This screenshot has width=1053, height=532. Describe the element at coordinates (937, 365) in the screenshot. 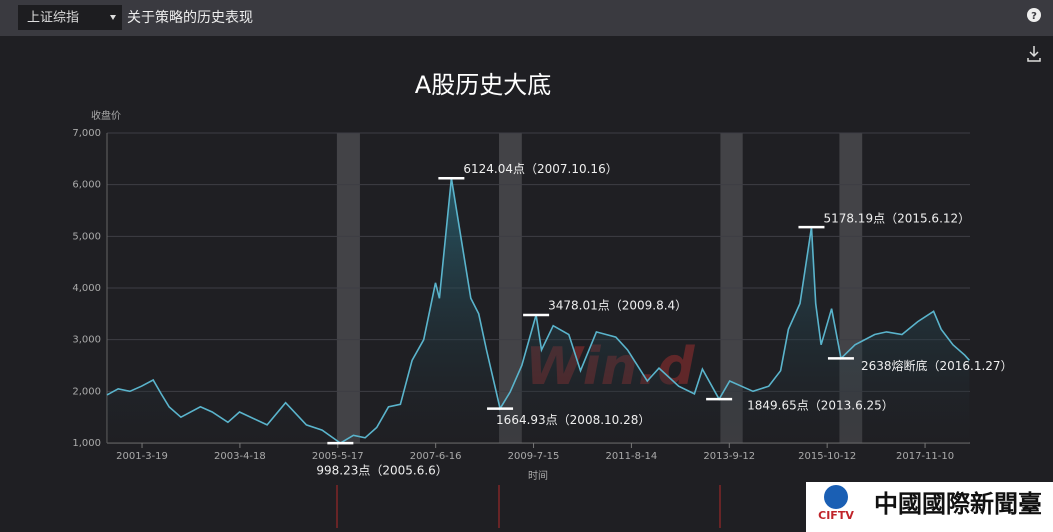

I see `annotation-label: 2638熔断底（2016.1.27）` at that location.